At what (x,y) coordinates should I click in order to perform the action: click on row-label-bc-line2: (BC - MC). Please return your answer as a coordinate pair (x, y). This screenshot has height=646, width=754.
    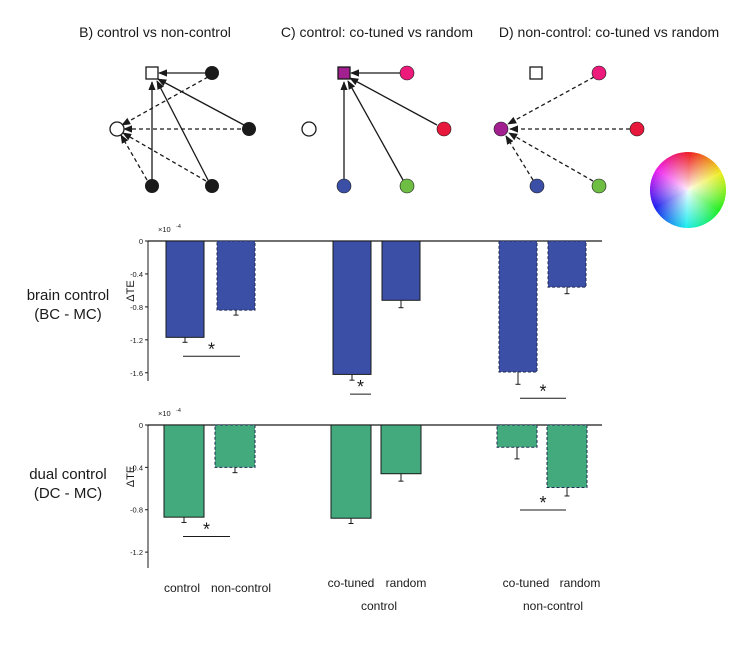
    Looking at the image, I should click on (68, 314).